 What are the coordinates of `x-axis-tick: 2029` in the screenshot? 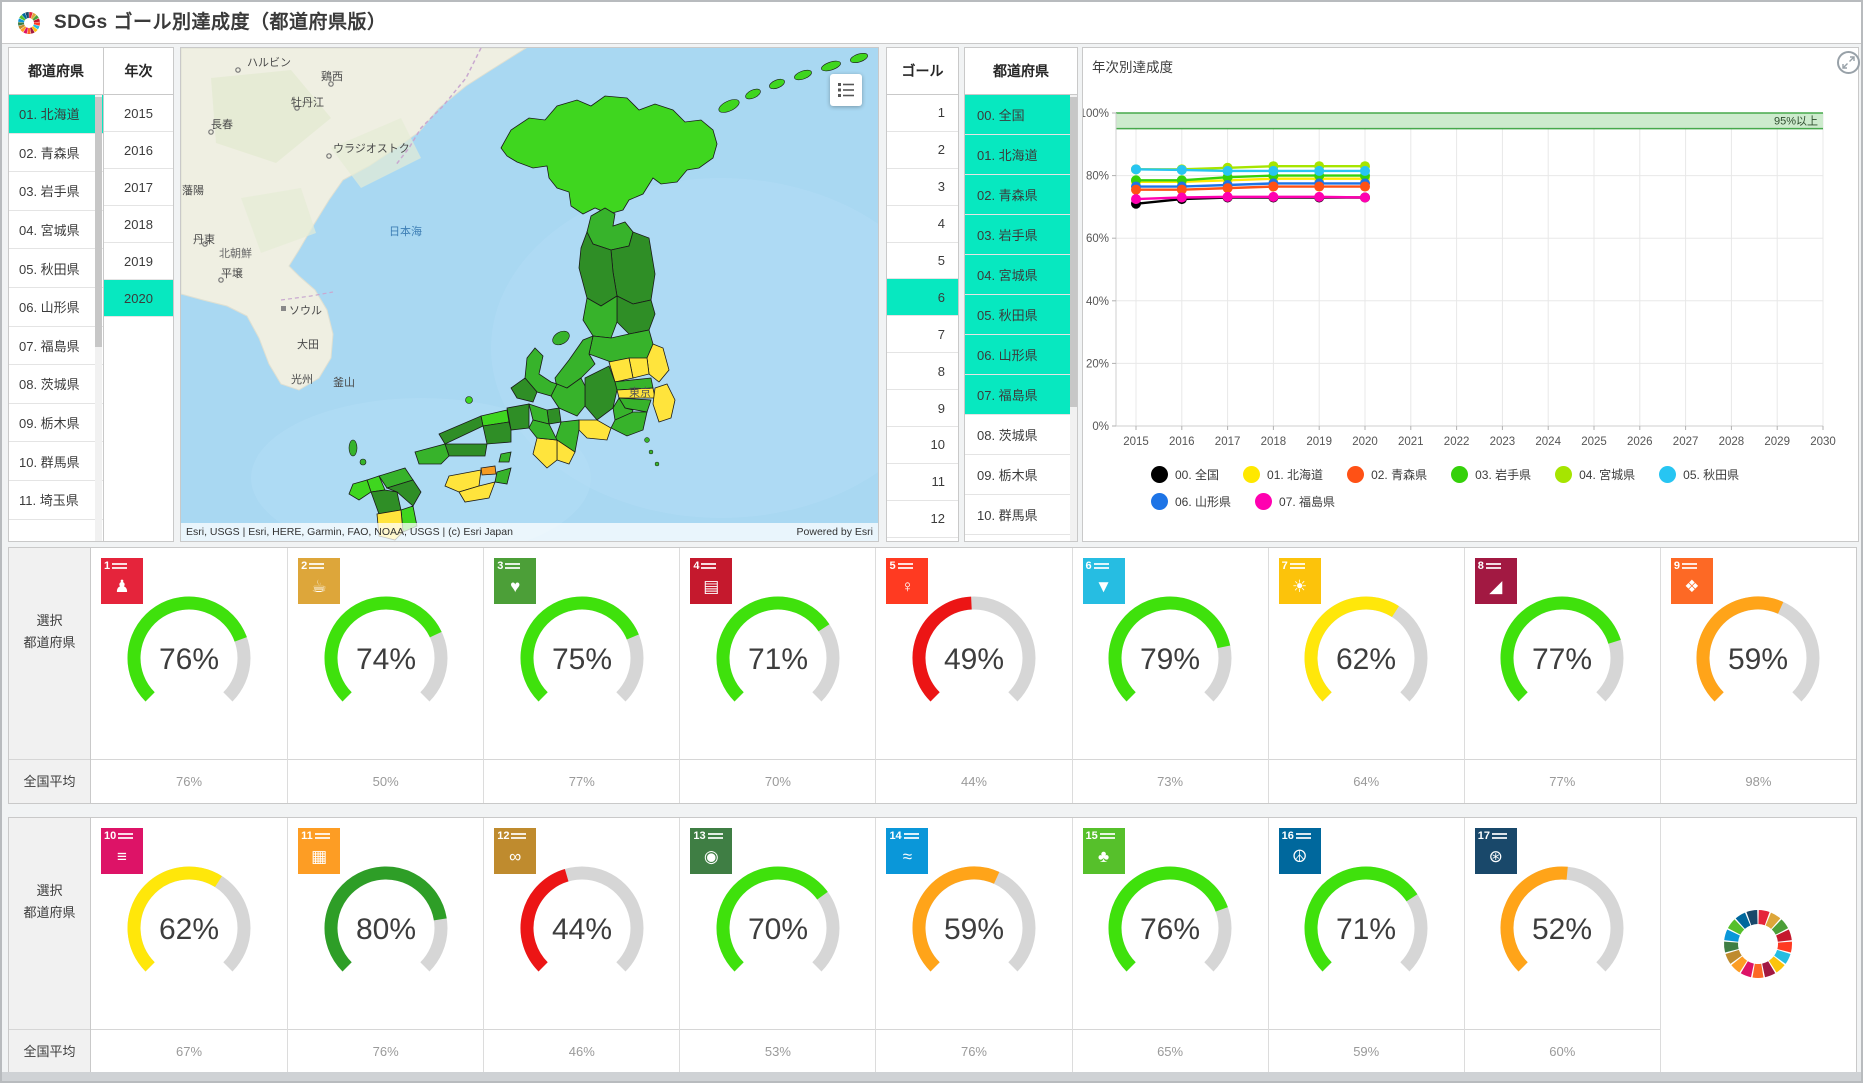 It's located at (1777, 442).